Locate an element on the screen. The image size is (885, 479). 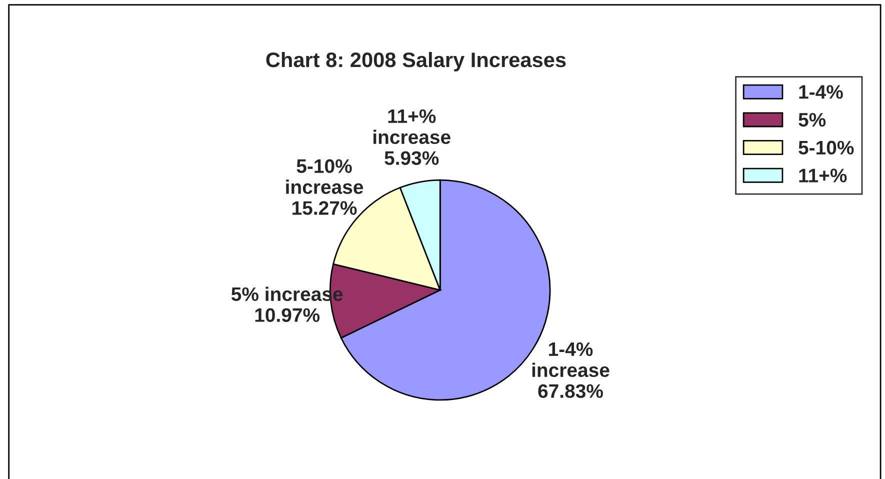
legend-label: 5-10% is located at coordinates (826, 147).